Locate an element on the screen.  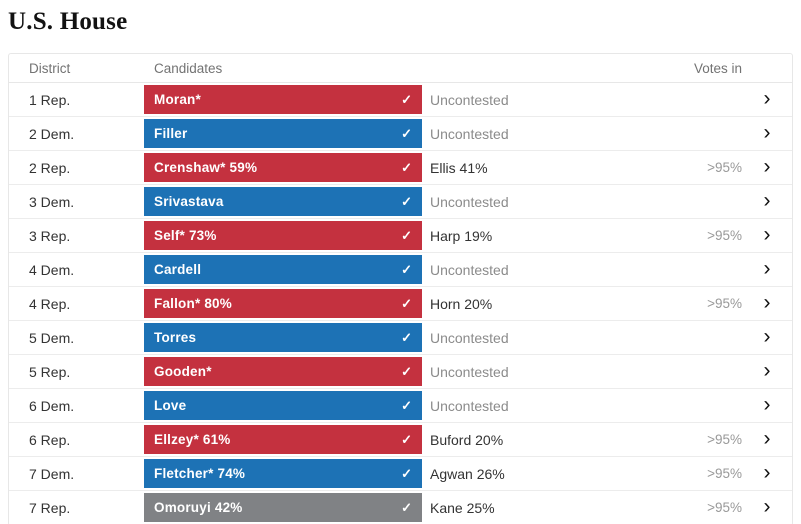
opponent-label: Horn 20% is located at coordinates (461, 303).